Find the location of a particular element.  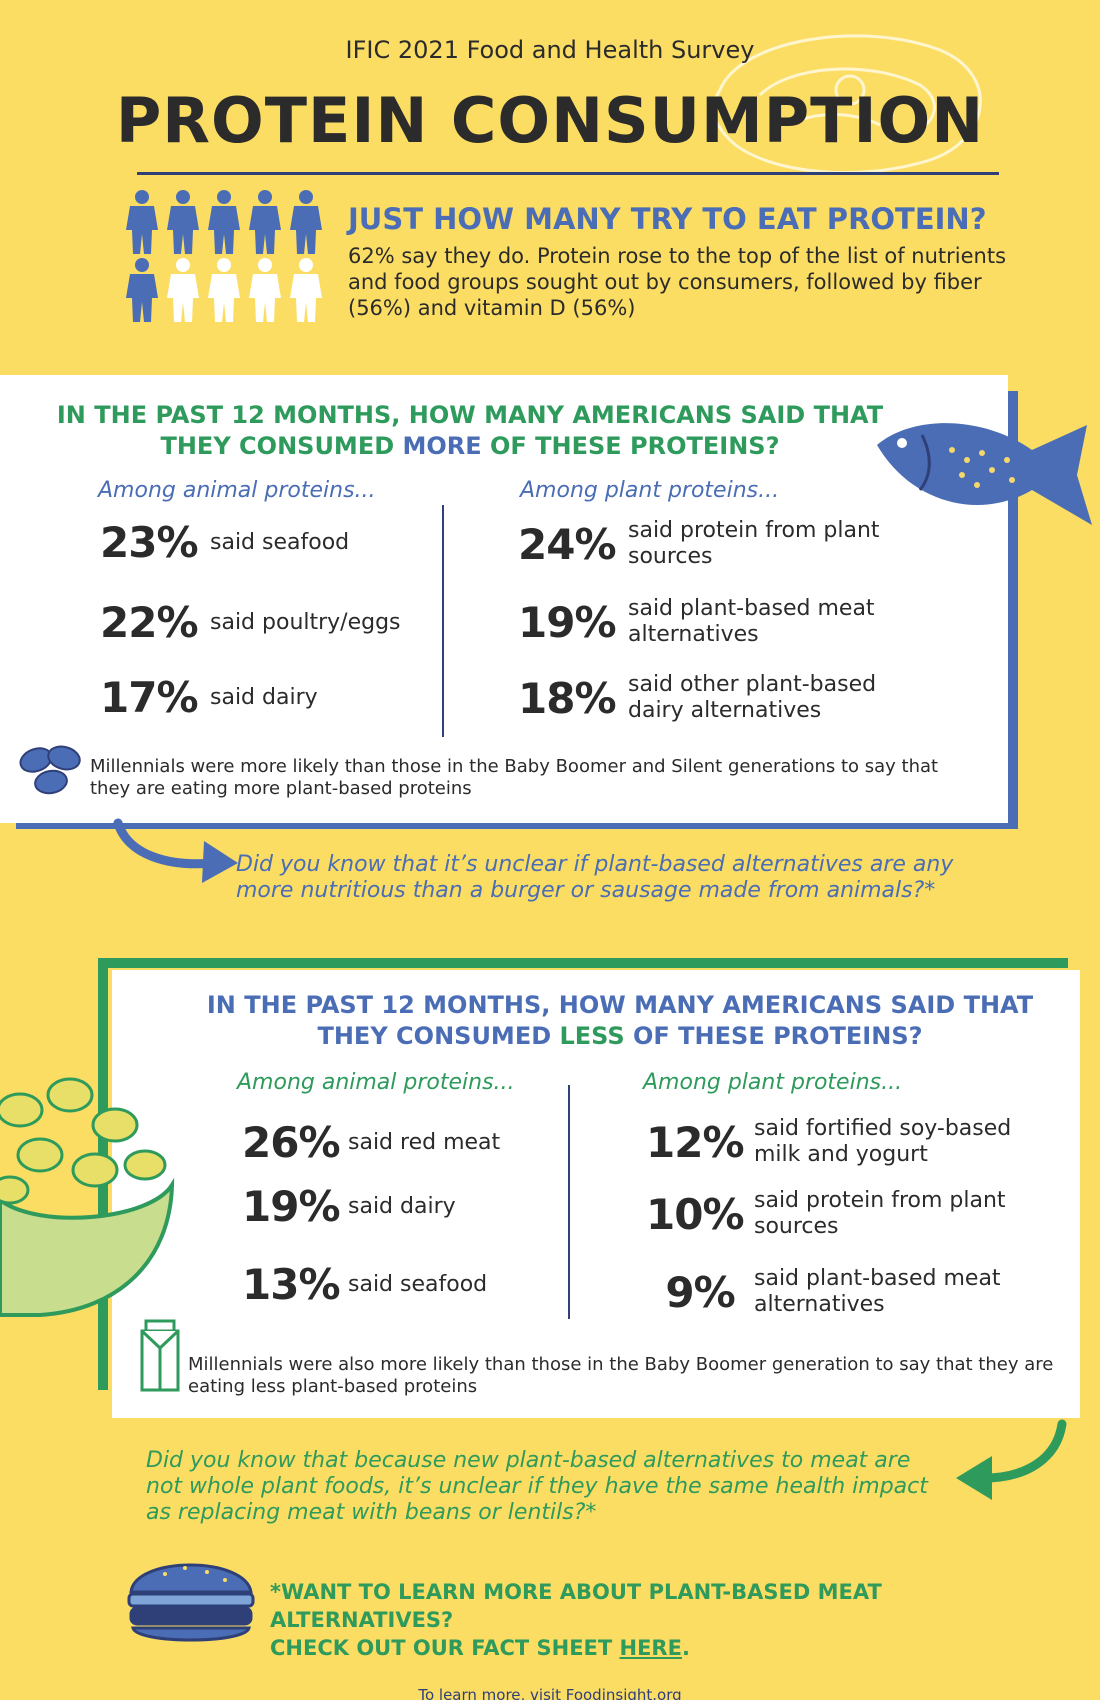

more-animal-label-text: said dairy is located at coordinates (264, 697).